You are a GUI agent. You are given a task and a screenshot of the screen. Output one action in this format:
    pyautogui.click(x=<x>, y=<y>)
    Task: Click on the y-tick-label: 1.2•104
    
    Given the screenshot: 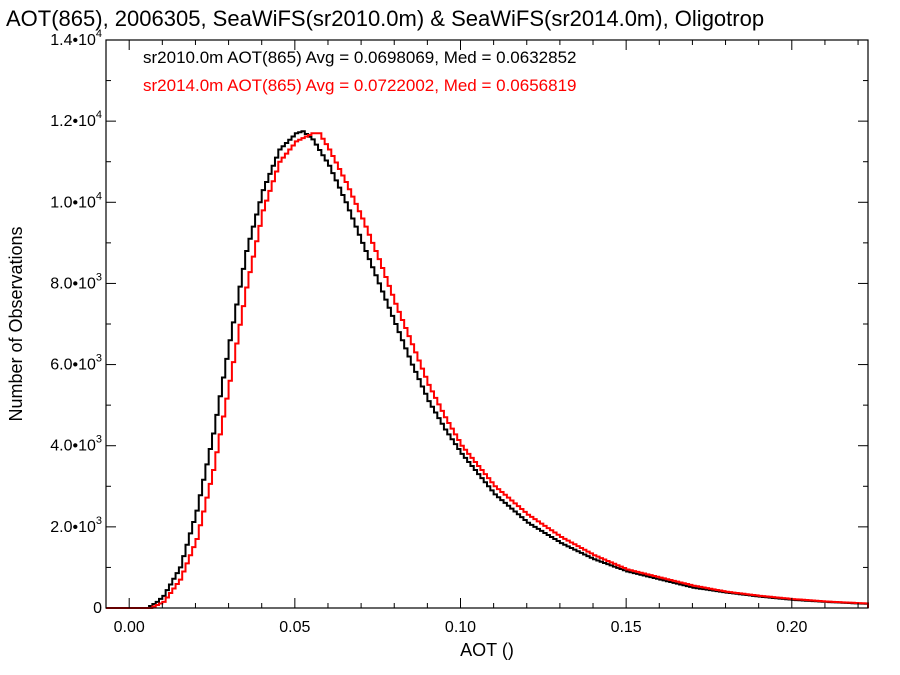 What is the action you would take?
    pyautogui.click(x=76, y=119)
    